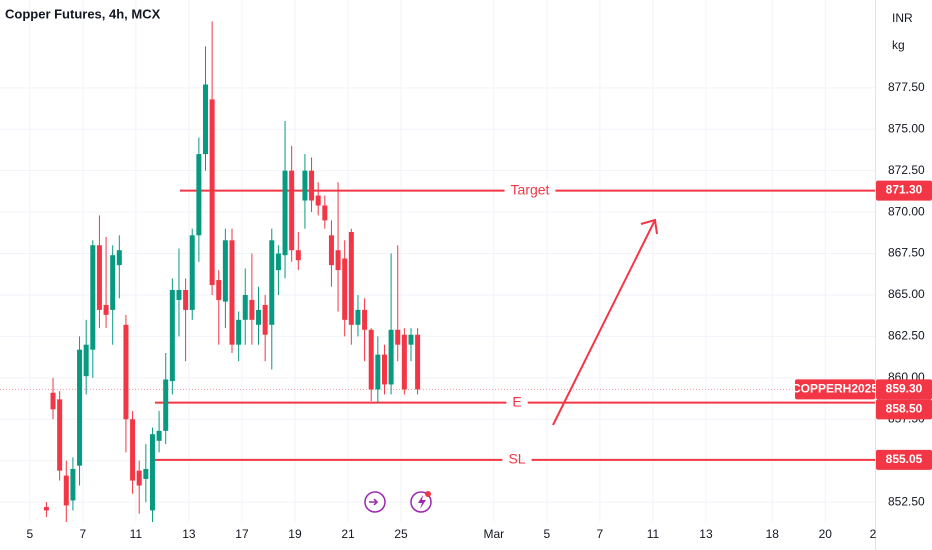  Describe the element at coordinates (906, 294) in the screenshot. I see `y-tick-label: 865.00` at that location.